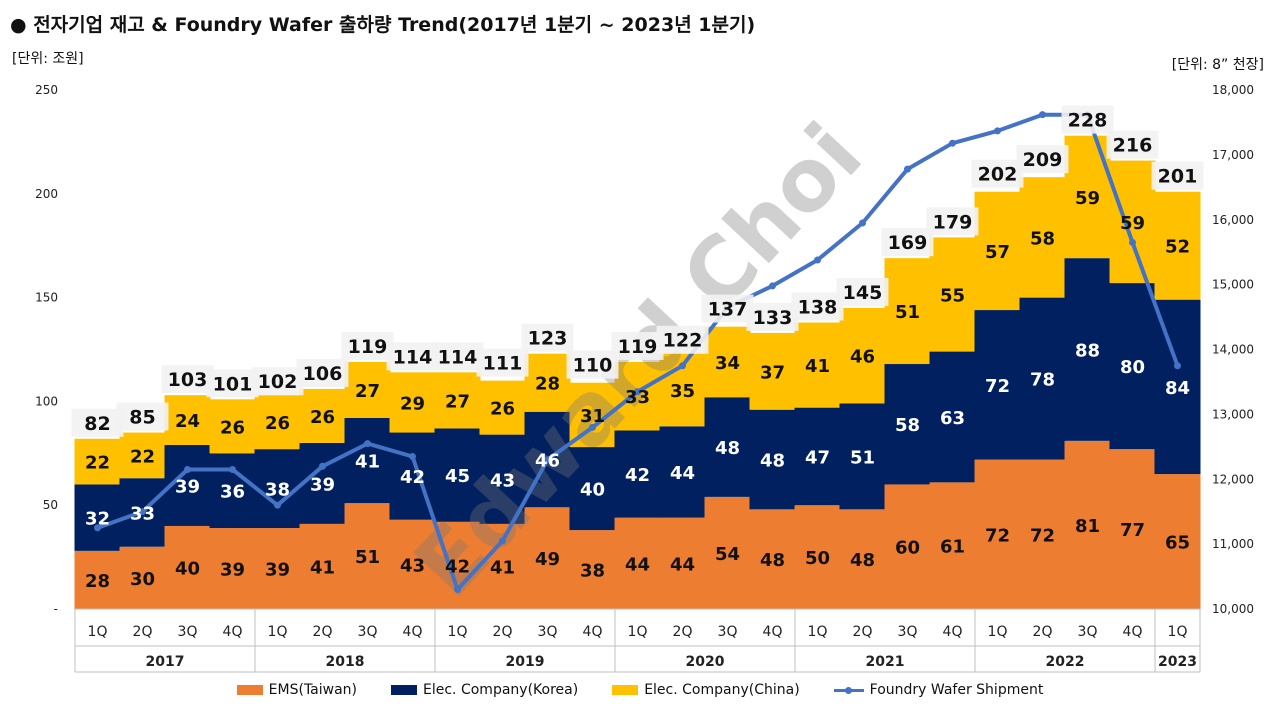 Image resolution: width=1280 pixels, height=720 pixels. Describe the element at coordinates (322, 484) in the screenshot. I see `segment-label-korea: 39` at that location.